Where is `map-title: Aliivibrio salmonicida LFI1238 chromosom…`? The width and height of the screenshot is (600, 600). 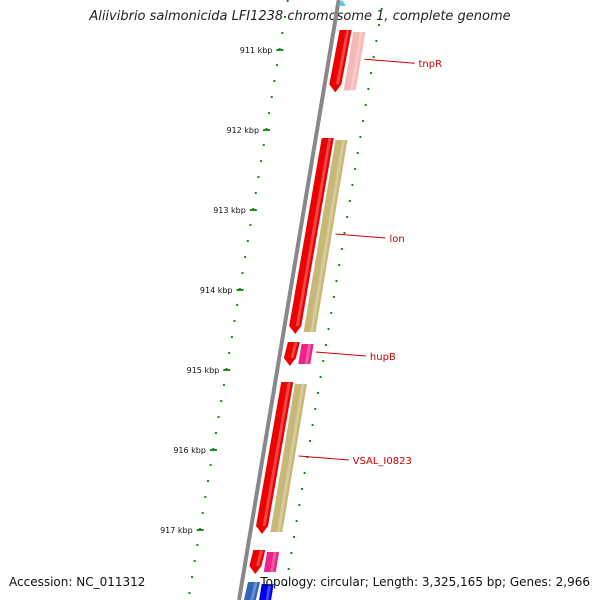 map-title: Aliivibrio salmonicida LFI1238 chromosom… is located at coordinates (300, 16).